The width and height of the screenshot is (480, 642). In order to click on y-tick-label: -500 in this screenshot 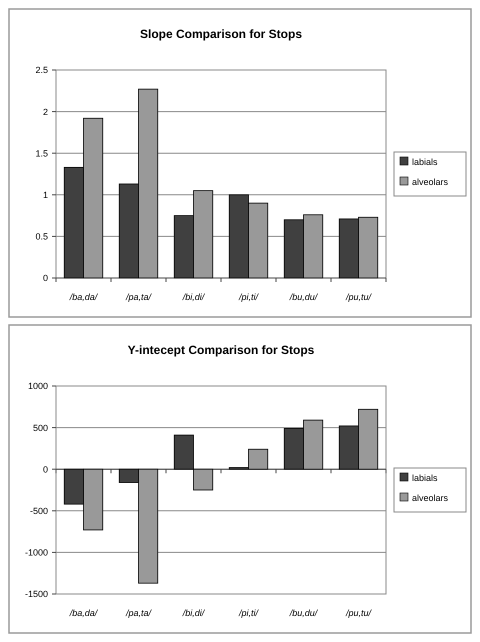, I will do `click(39, 511)`.